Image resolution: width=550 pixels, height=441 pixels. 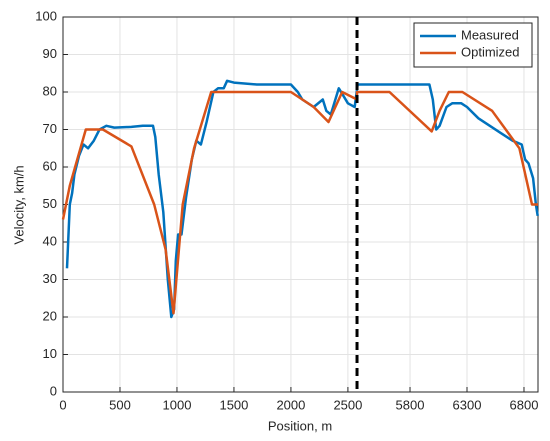 I want to click on y-tick-label: 50, so click(x=50, y=203).